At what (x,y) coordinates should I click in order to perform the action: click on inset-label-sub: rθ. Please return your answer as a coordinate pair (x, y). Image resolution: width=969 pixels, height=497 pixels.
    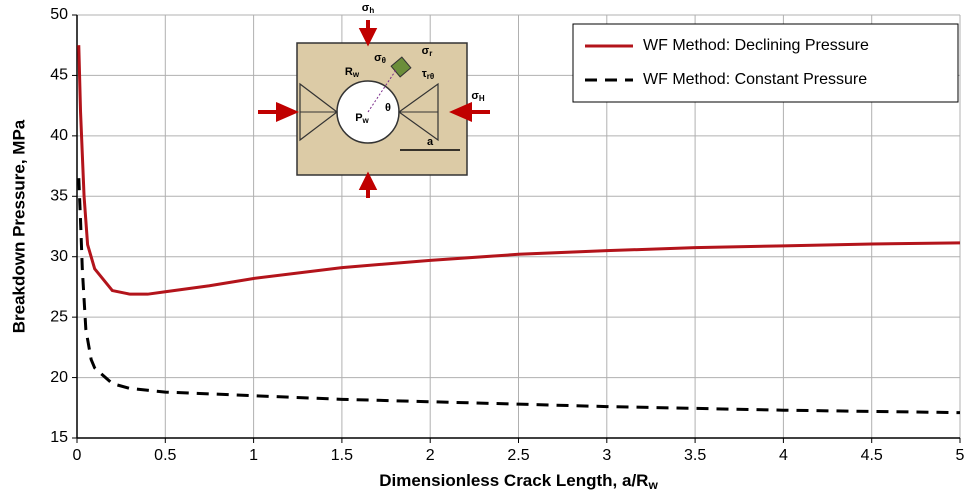
    Looking at the image, I should click on (430, 76).